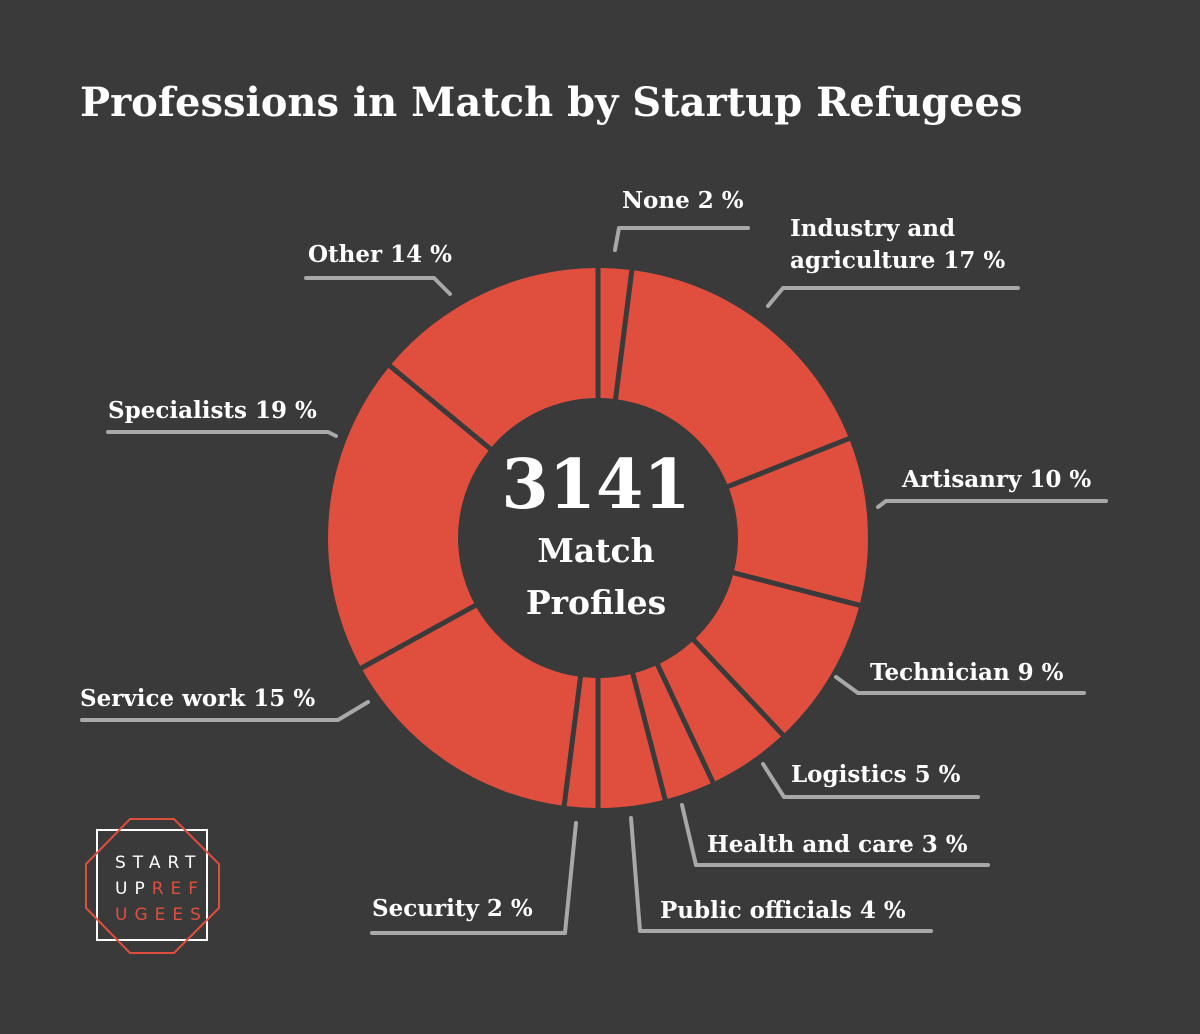  Describe the element at coordinates (733, 377) in the screenshot. I see `slice-industry` at that location.